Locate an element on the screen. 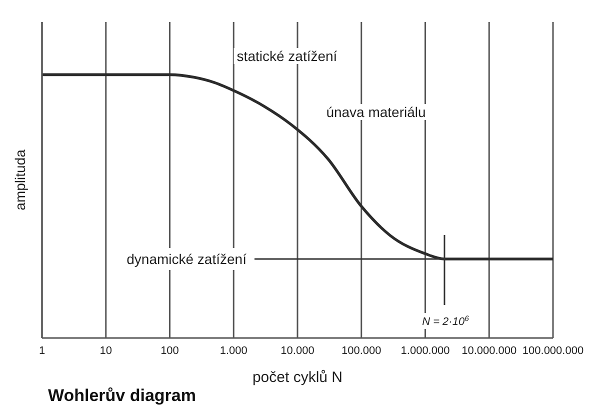 The width and height of the screenshot is (595, 418). annotation: dynamické zatížení is located at coordinates (186, 259).